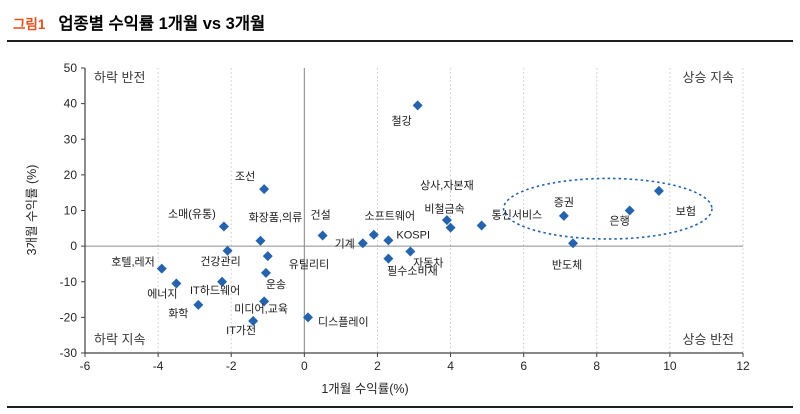 Image resolution: width=800 pixels, height=414 pixels. I want to click on point-label: 철강, so click(402, 120).